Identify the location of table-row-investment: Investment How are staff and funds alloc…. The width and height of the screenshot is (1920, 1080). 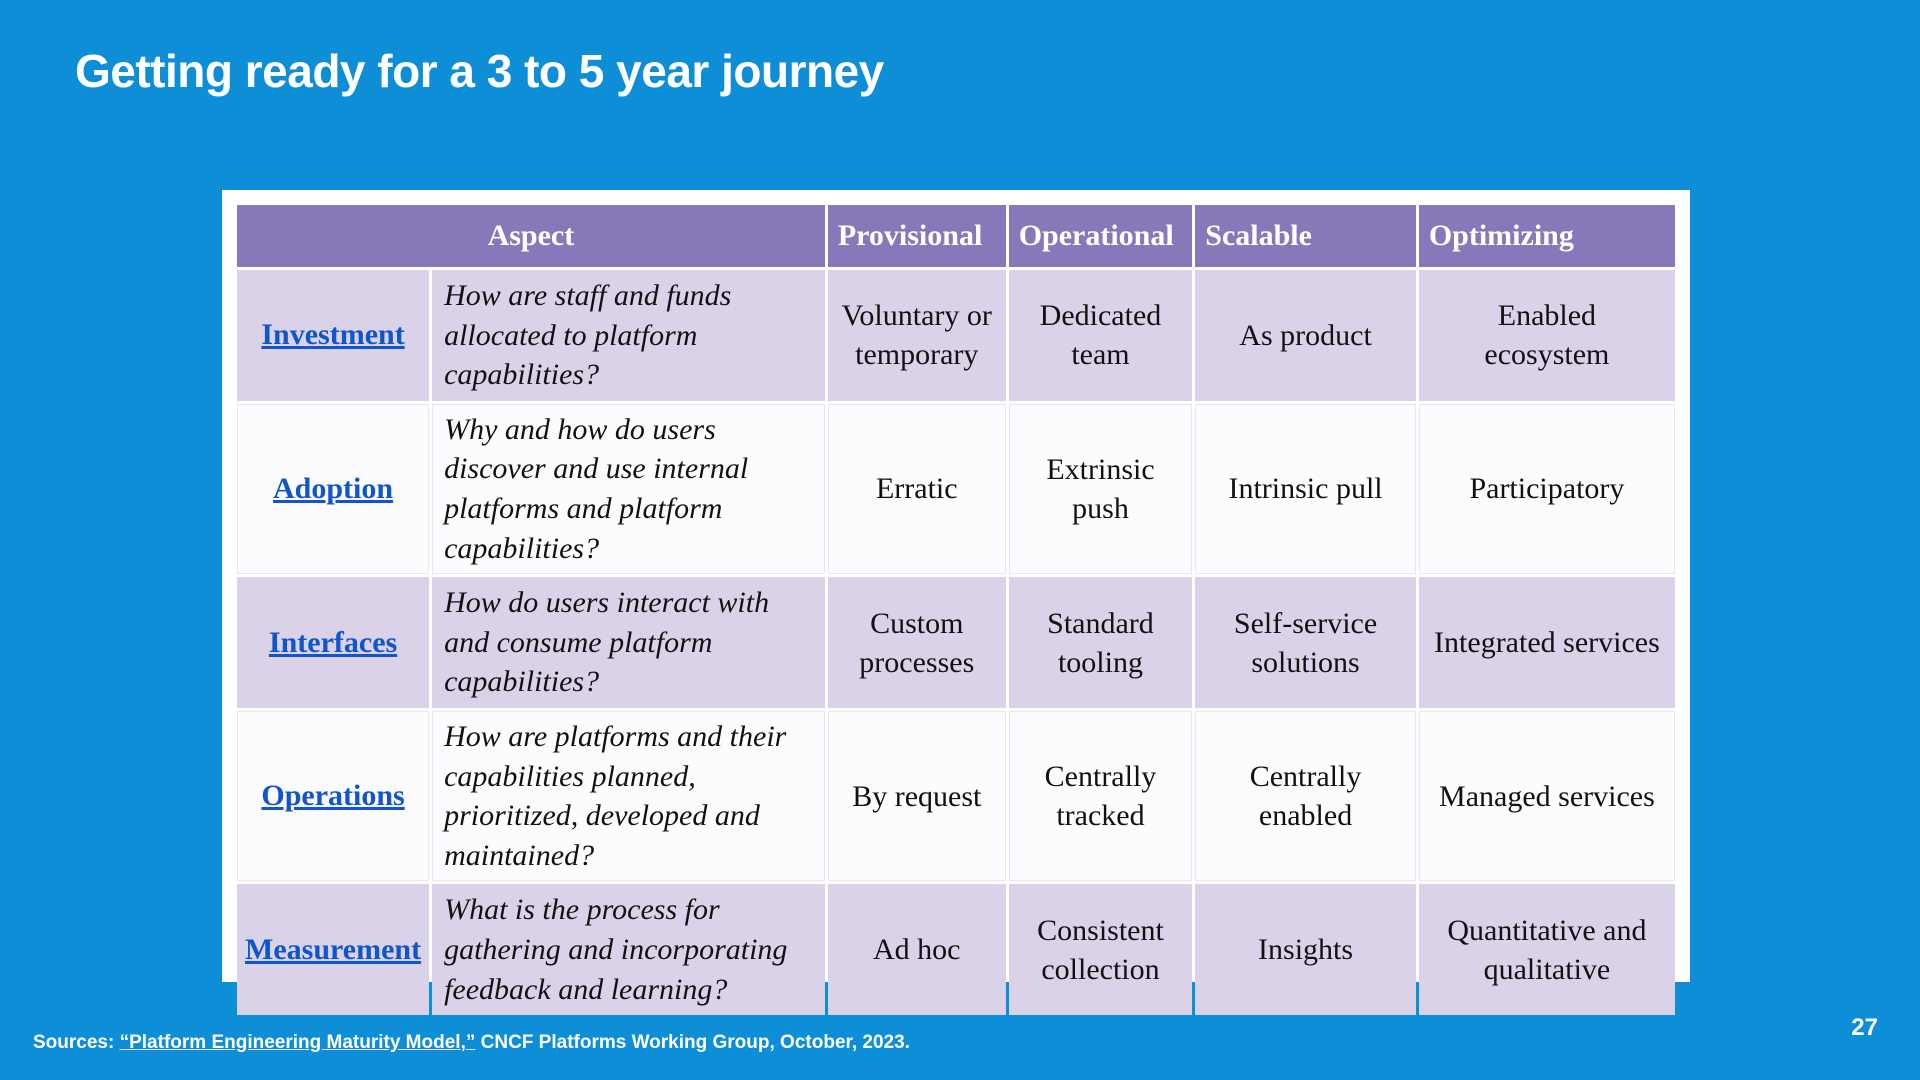
(956, 335).